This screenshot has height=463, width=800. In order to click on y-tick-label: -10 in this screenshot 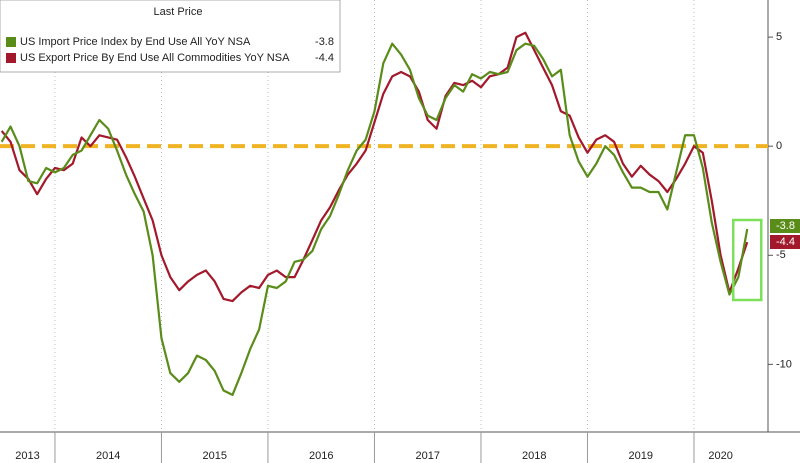, I will do `click(784, 364)`.